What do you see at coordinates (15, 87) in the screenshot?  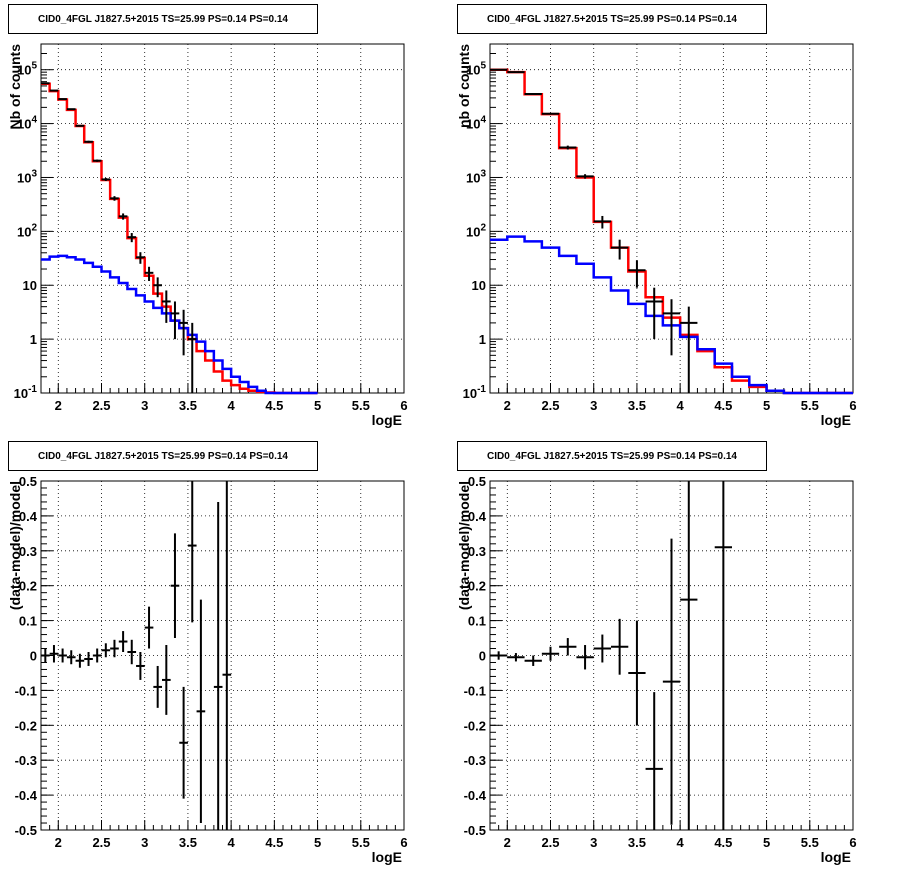 I see `y-axis-label: Nb of counts` at bounding box center [15, 87].